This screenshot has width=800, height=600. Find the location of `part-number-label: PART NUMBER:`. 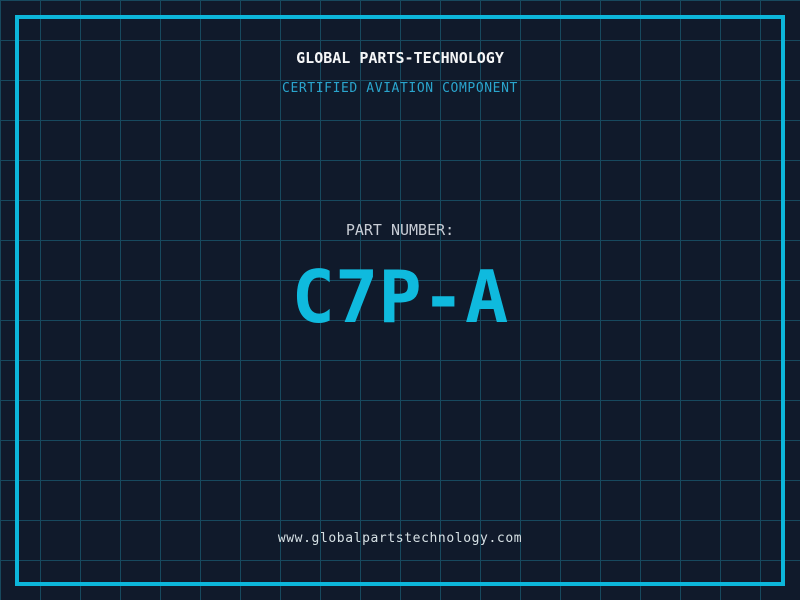

part-number-label: PART NUMBER: is located at coordinates (400, 230).